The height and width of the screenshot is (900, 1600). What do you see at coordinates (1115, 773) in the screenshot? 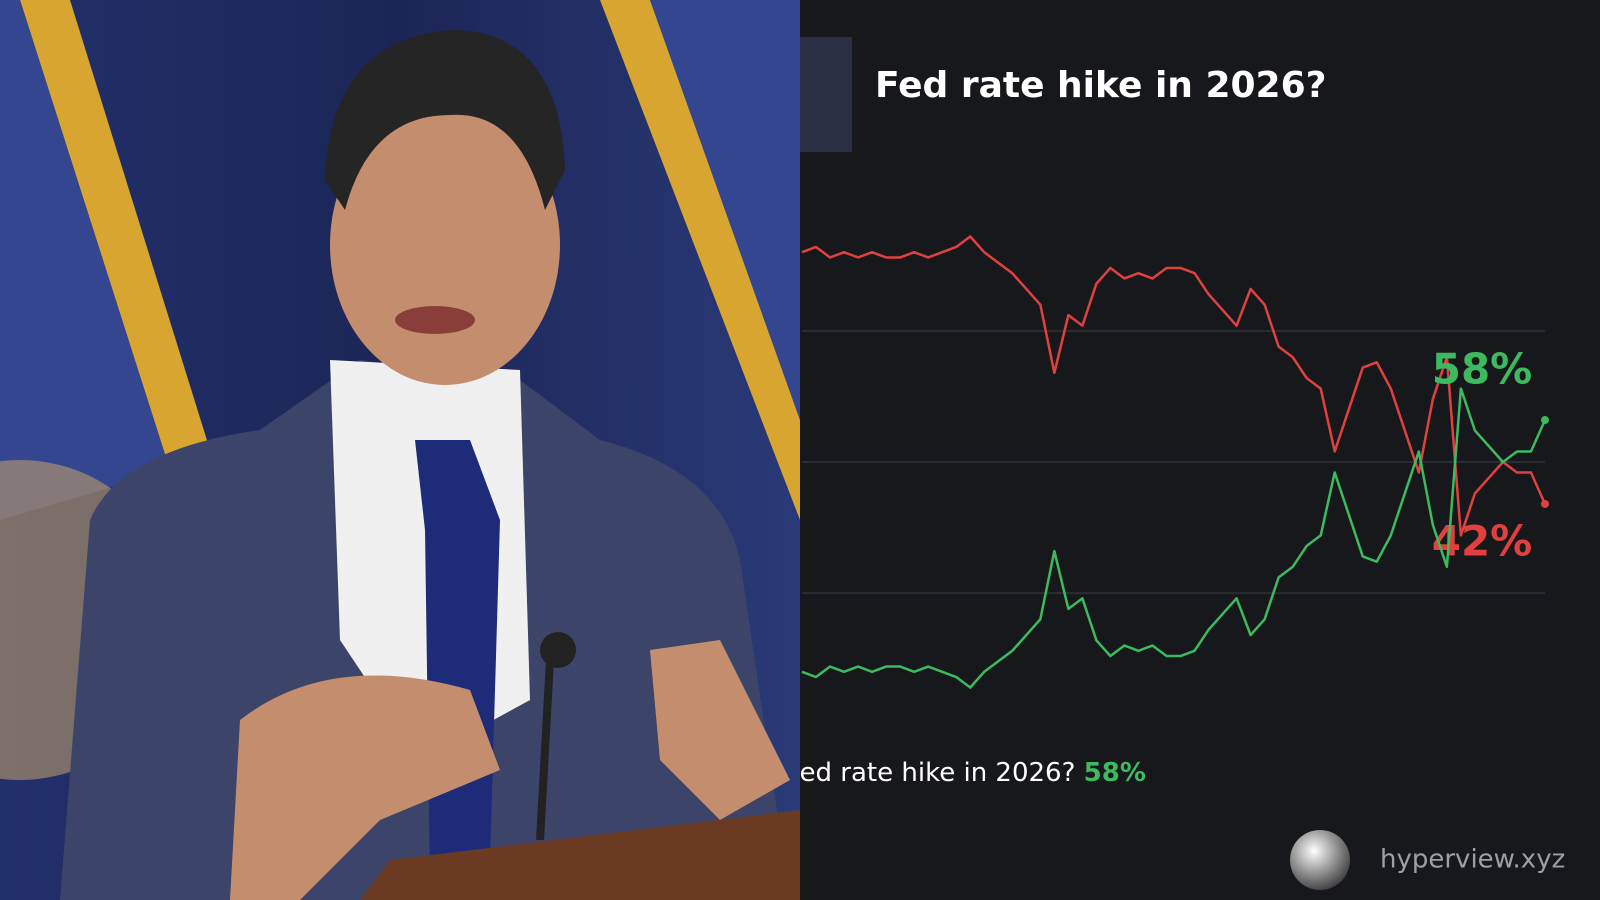
I see `caption-value: 58%` at bounding box center [1115, 773].